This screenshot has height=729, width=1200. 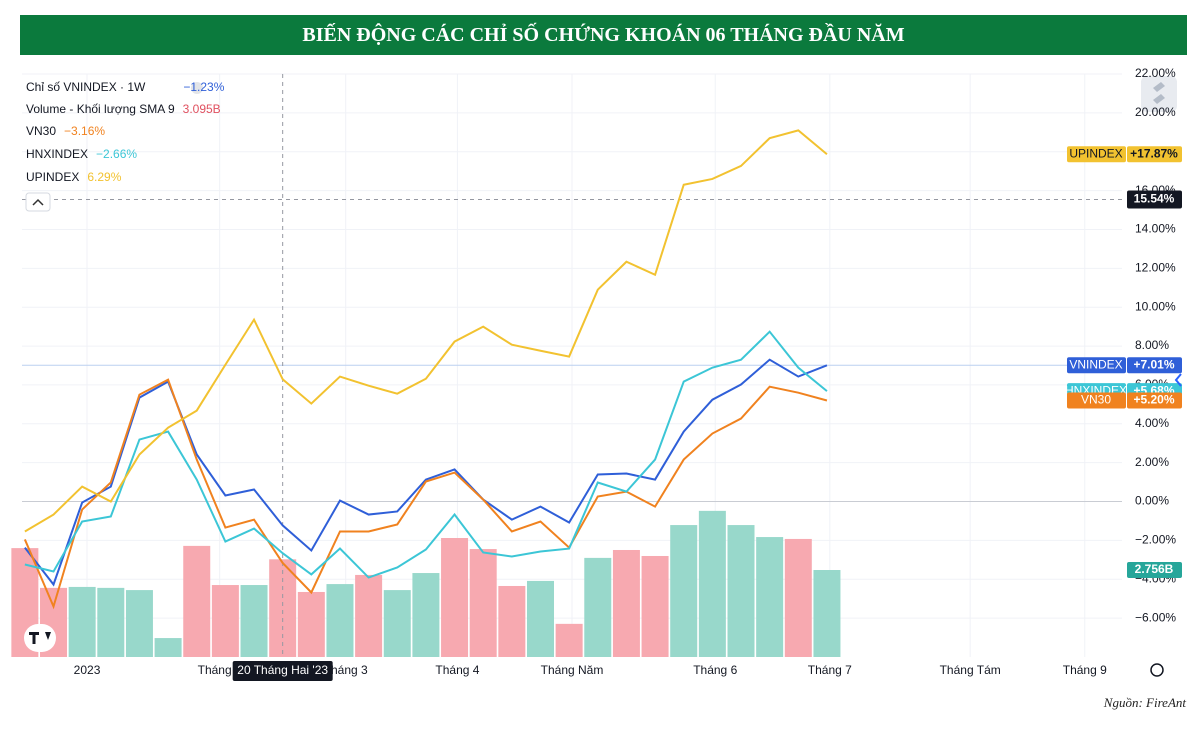 I want to click on tv-logo, so click(x=40, y=638).